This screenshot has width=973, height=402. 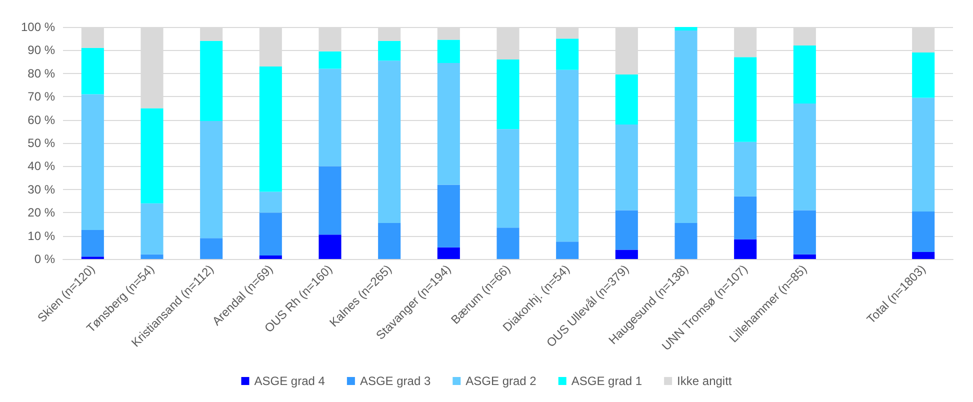 What do you see at coordinates (42, 166) in the screenshot?
I see `y-tick-label: 40 %` at bounding box center [42, 166].